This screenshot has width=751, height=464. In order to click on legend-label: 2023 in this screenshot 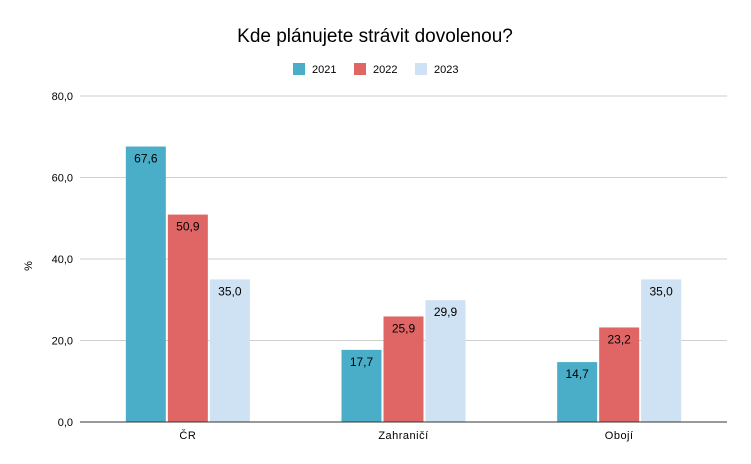, I will do `click(446, 70)`.